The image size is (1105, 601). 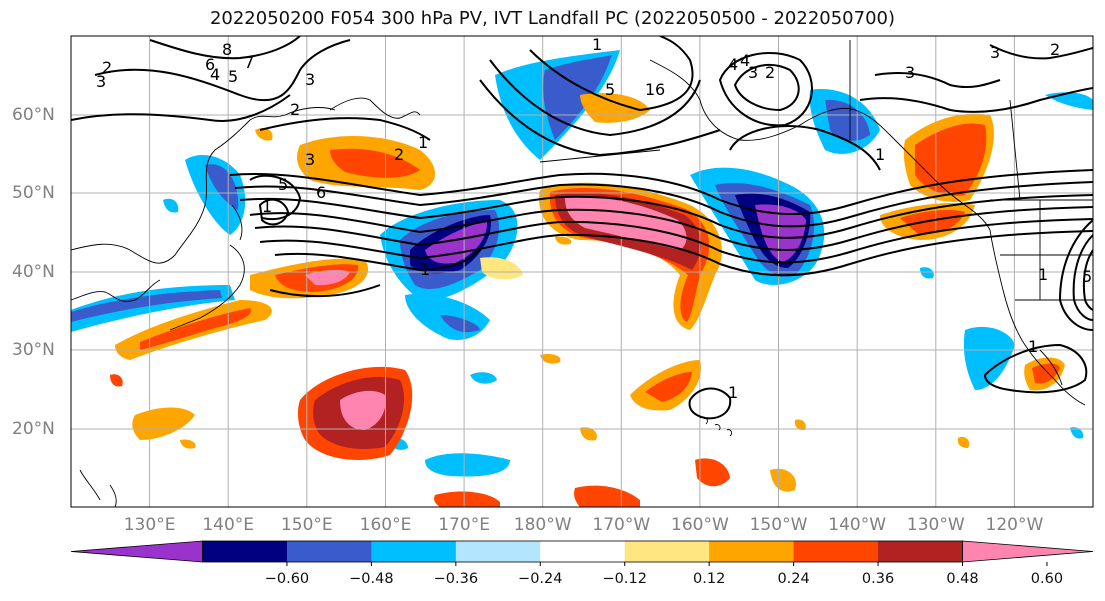 I want to click on lon-label-130e: 130°E, so click(x=149, y=525).